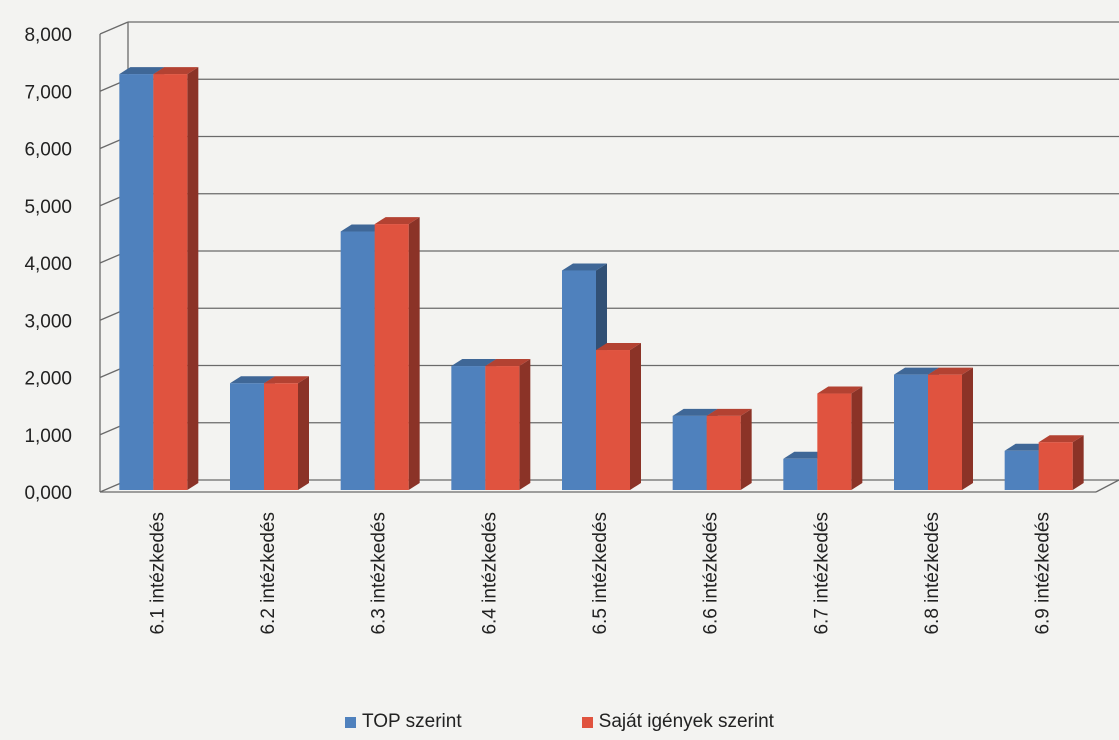 The image size is (1119, 740). What do you see at coordinates (48, 493) in the screenshot?
I see `y-tick-label: 0,000` at bounding box center [48, 493].